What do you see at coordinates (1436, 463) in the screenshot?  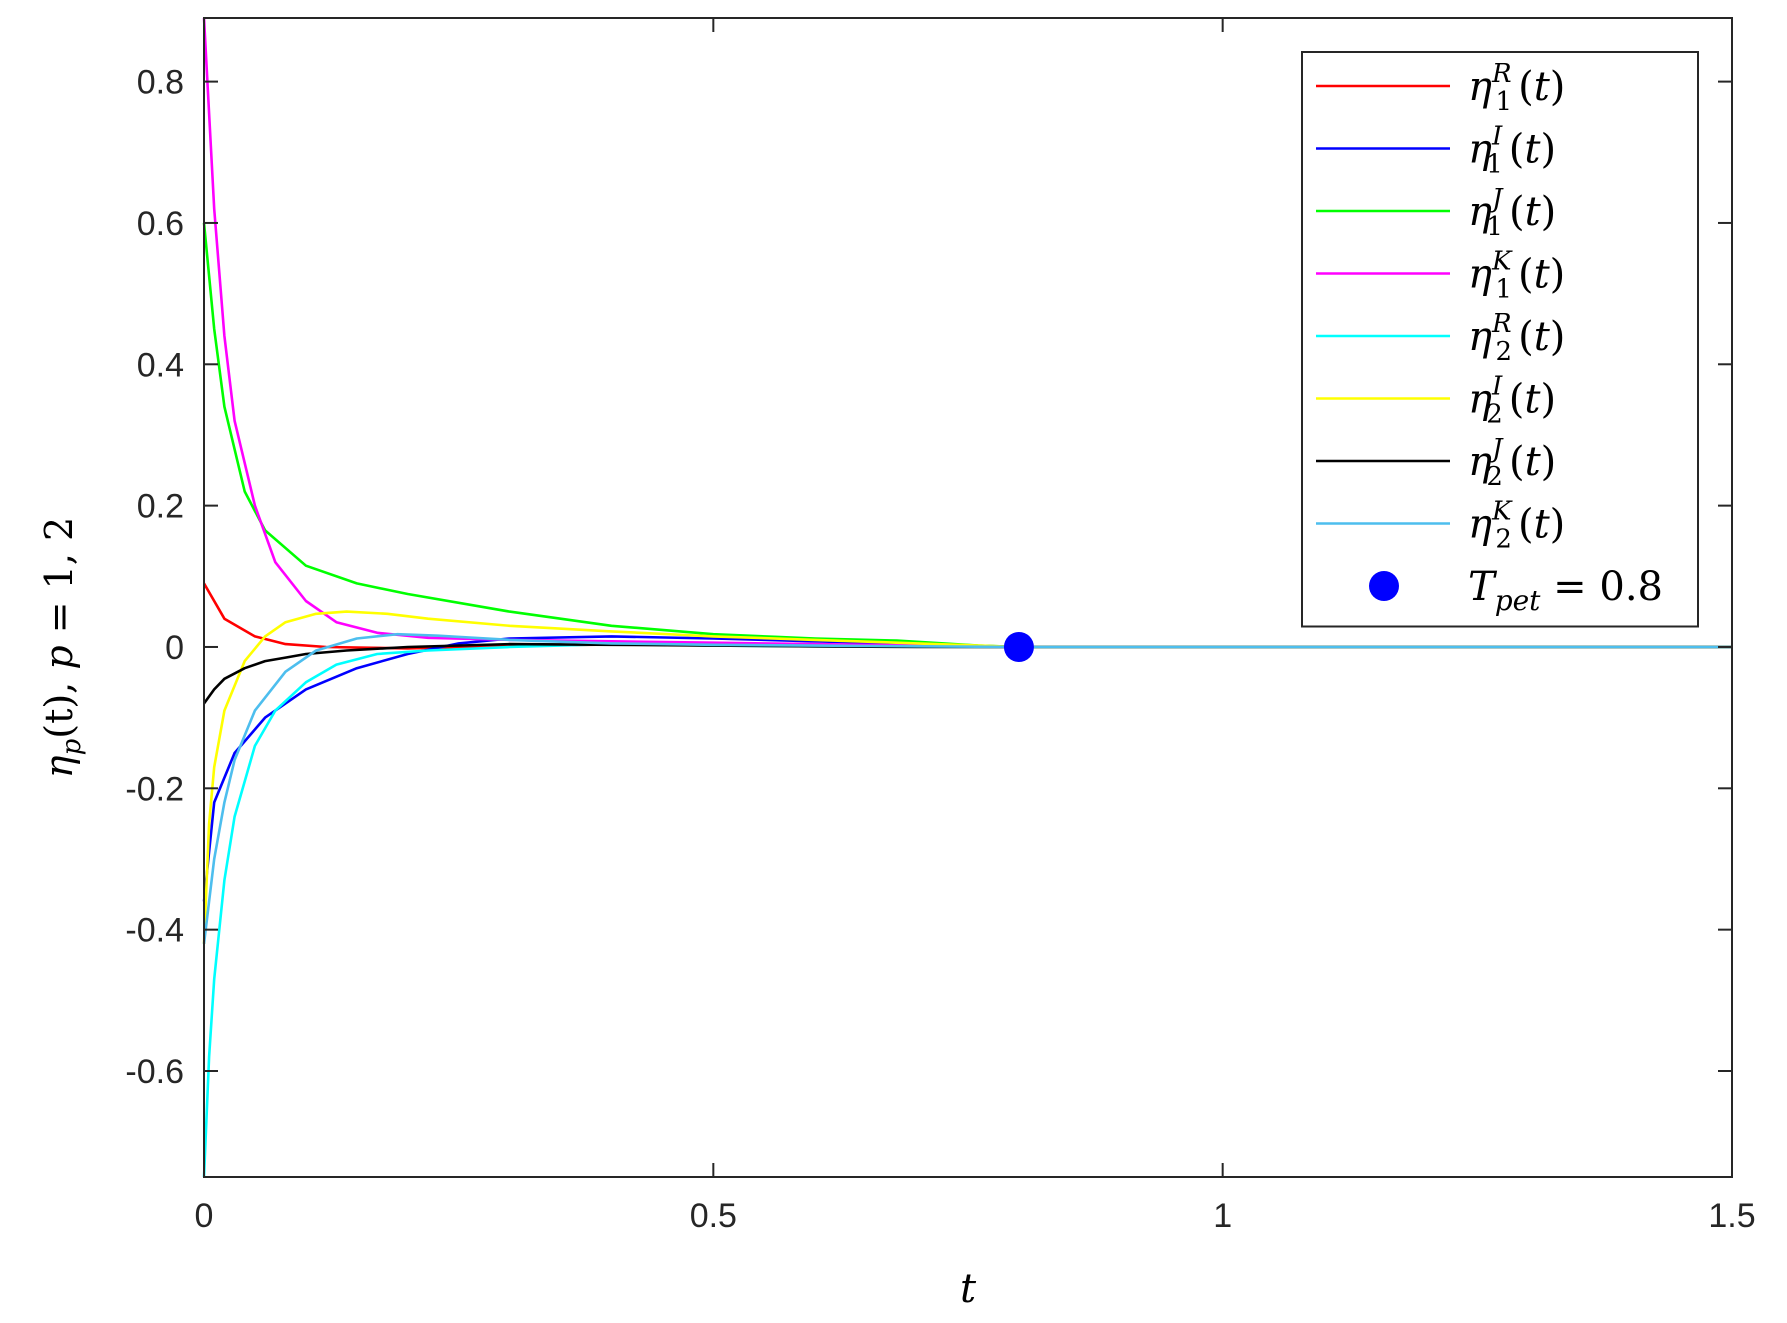 I see `legend-entry: ηJ 2 (t)` at bounding box center [1436, 463].